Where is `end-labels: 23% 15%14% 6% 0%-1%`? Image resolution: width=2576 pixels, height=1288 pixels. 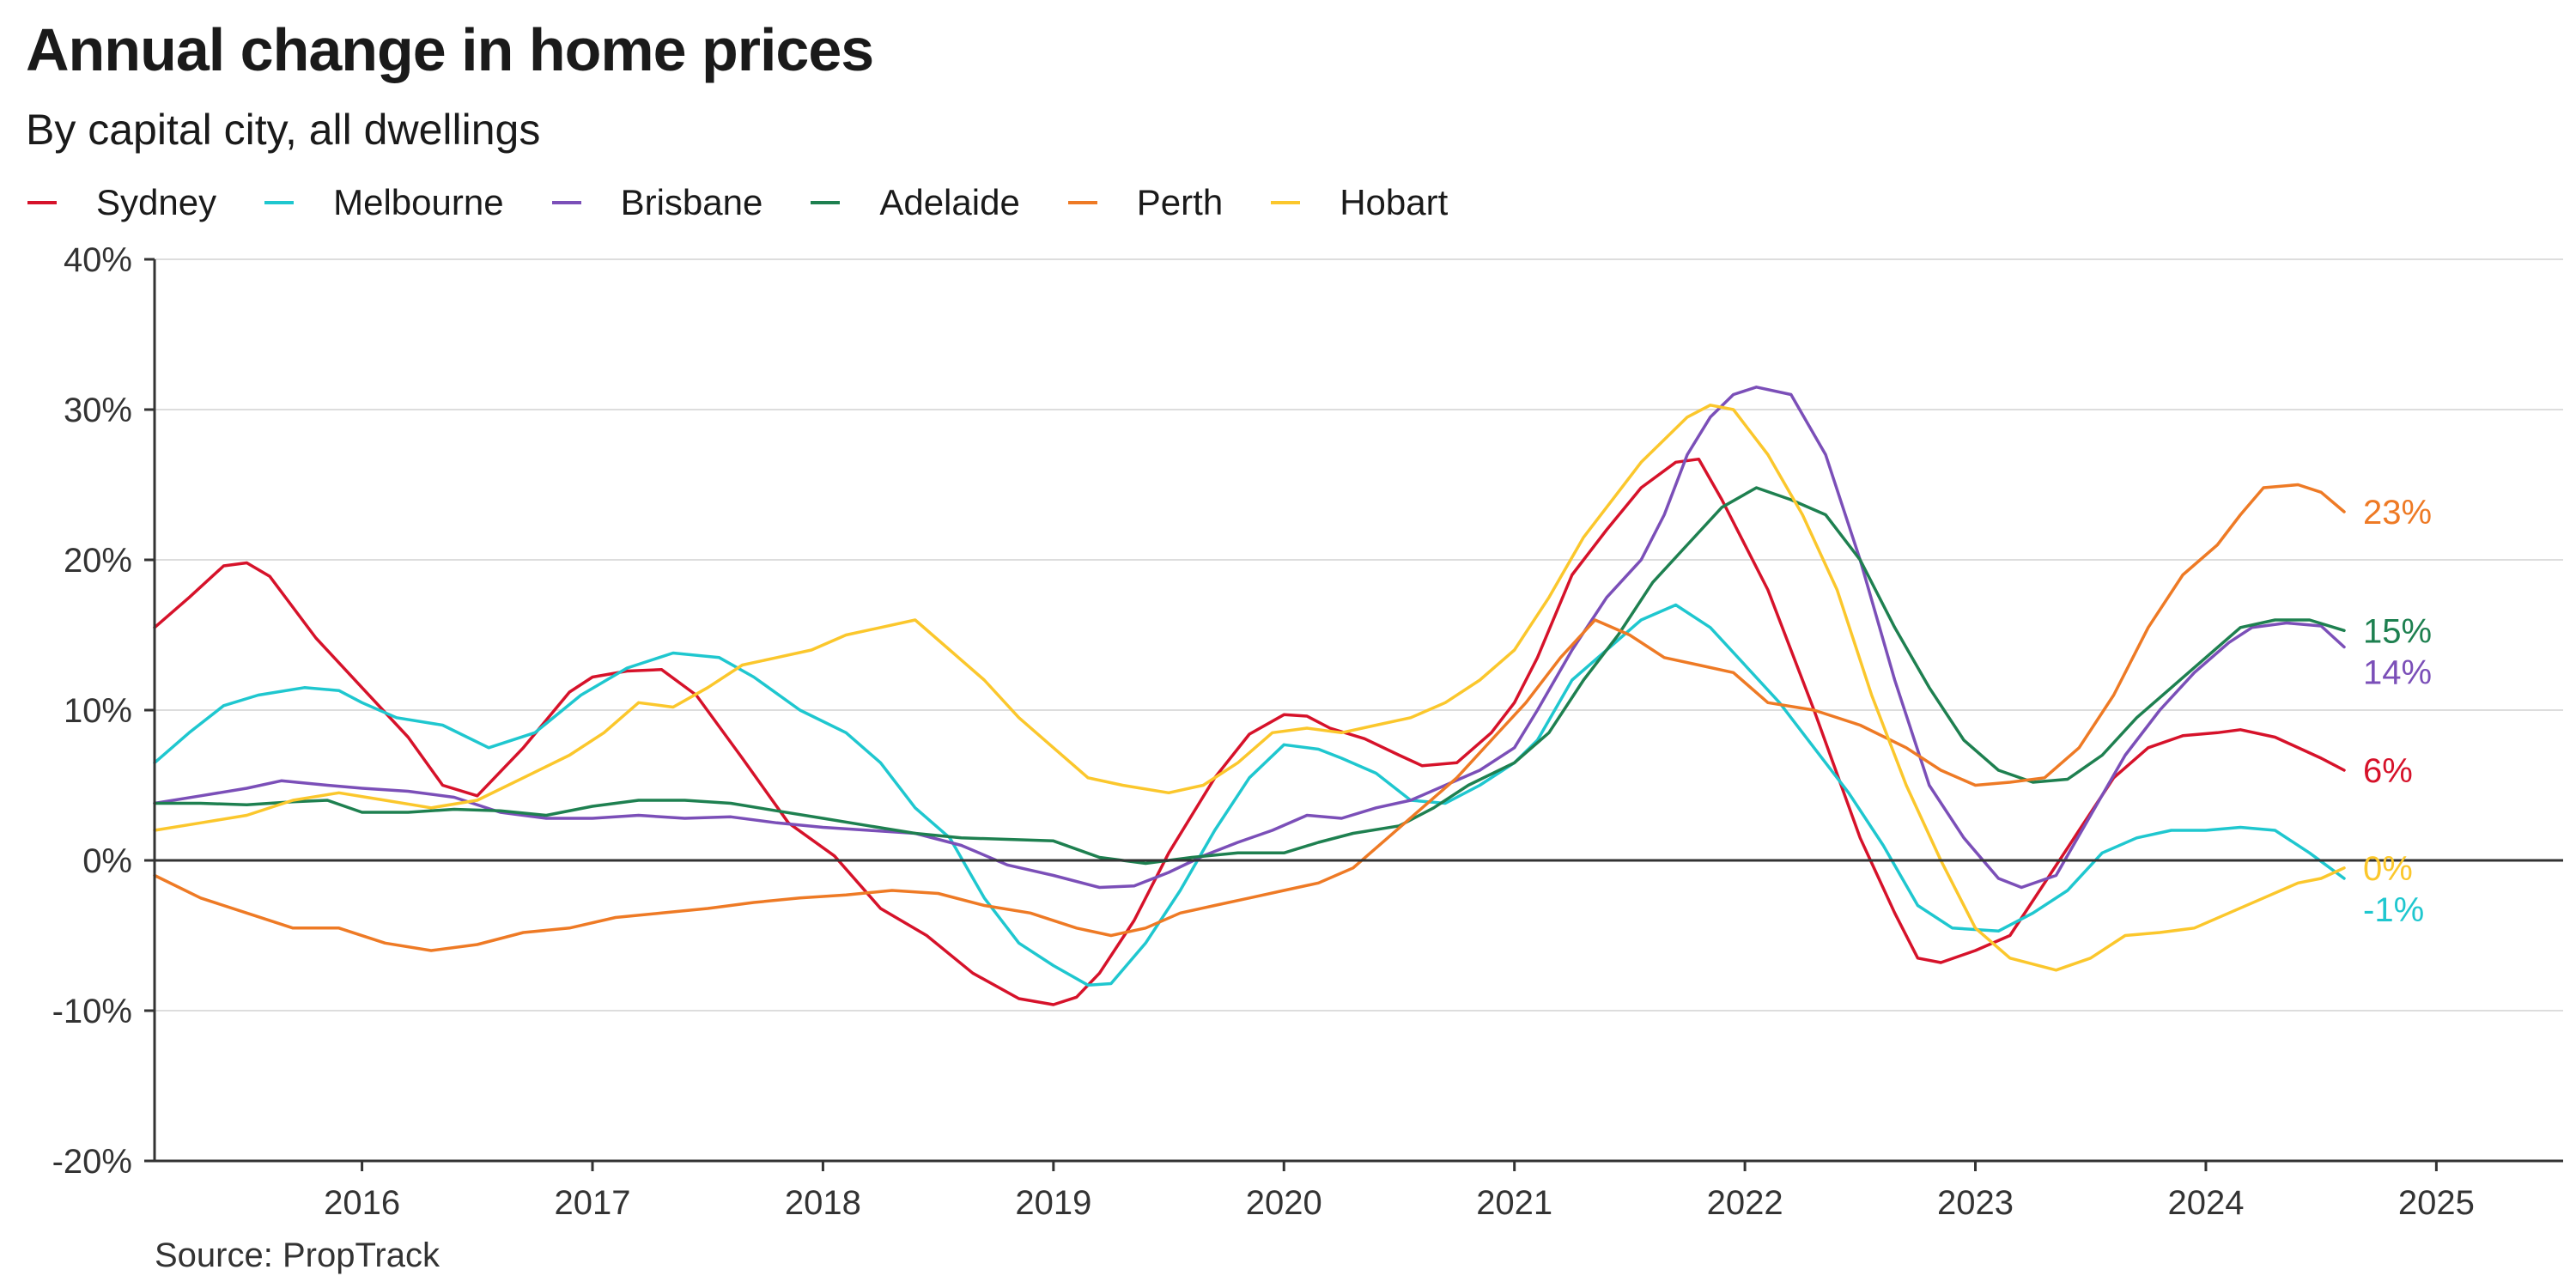
end-labels: 23% 15%14% 6% 0%-1% is located at coordinates (2397, 711).